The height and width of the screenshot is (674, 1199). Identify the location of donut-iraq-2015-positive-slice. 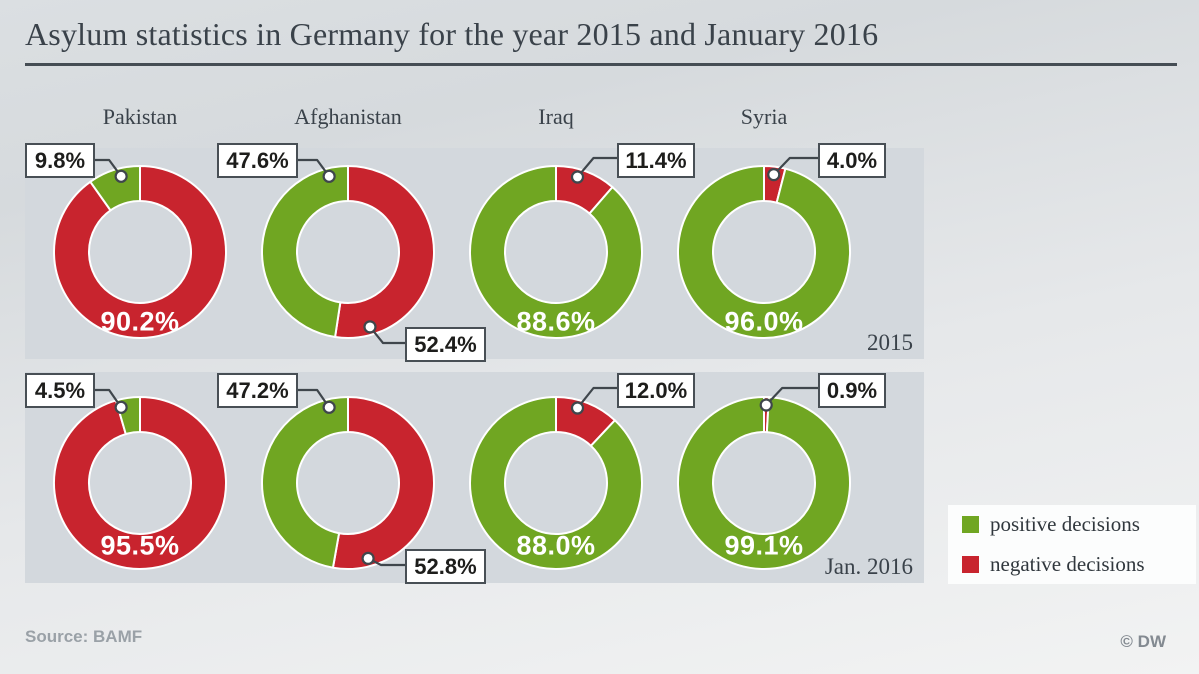
(556, 251).